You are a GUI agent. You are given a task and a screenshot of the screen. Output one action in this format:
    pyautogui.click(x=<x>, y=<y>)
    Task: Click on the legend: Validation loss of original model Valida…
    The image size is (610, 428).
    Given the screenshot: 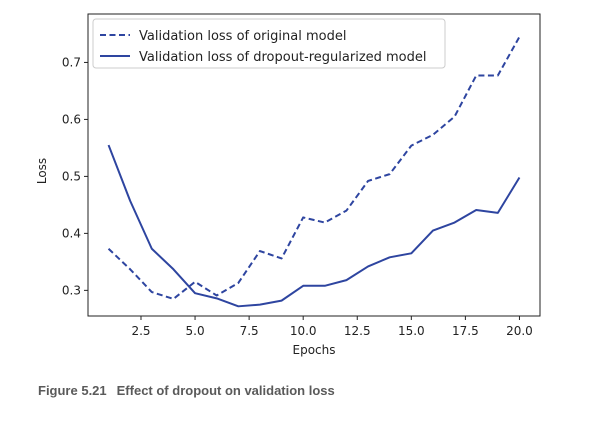 What is the action you would take?
    pyautogui.click(x=269, y=43)
    